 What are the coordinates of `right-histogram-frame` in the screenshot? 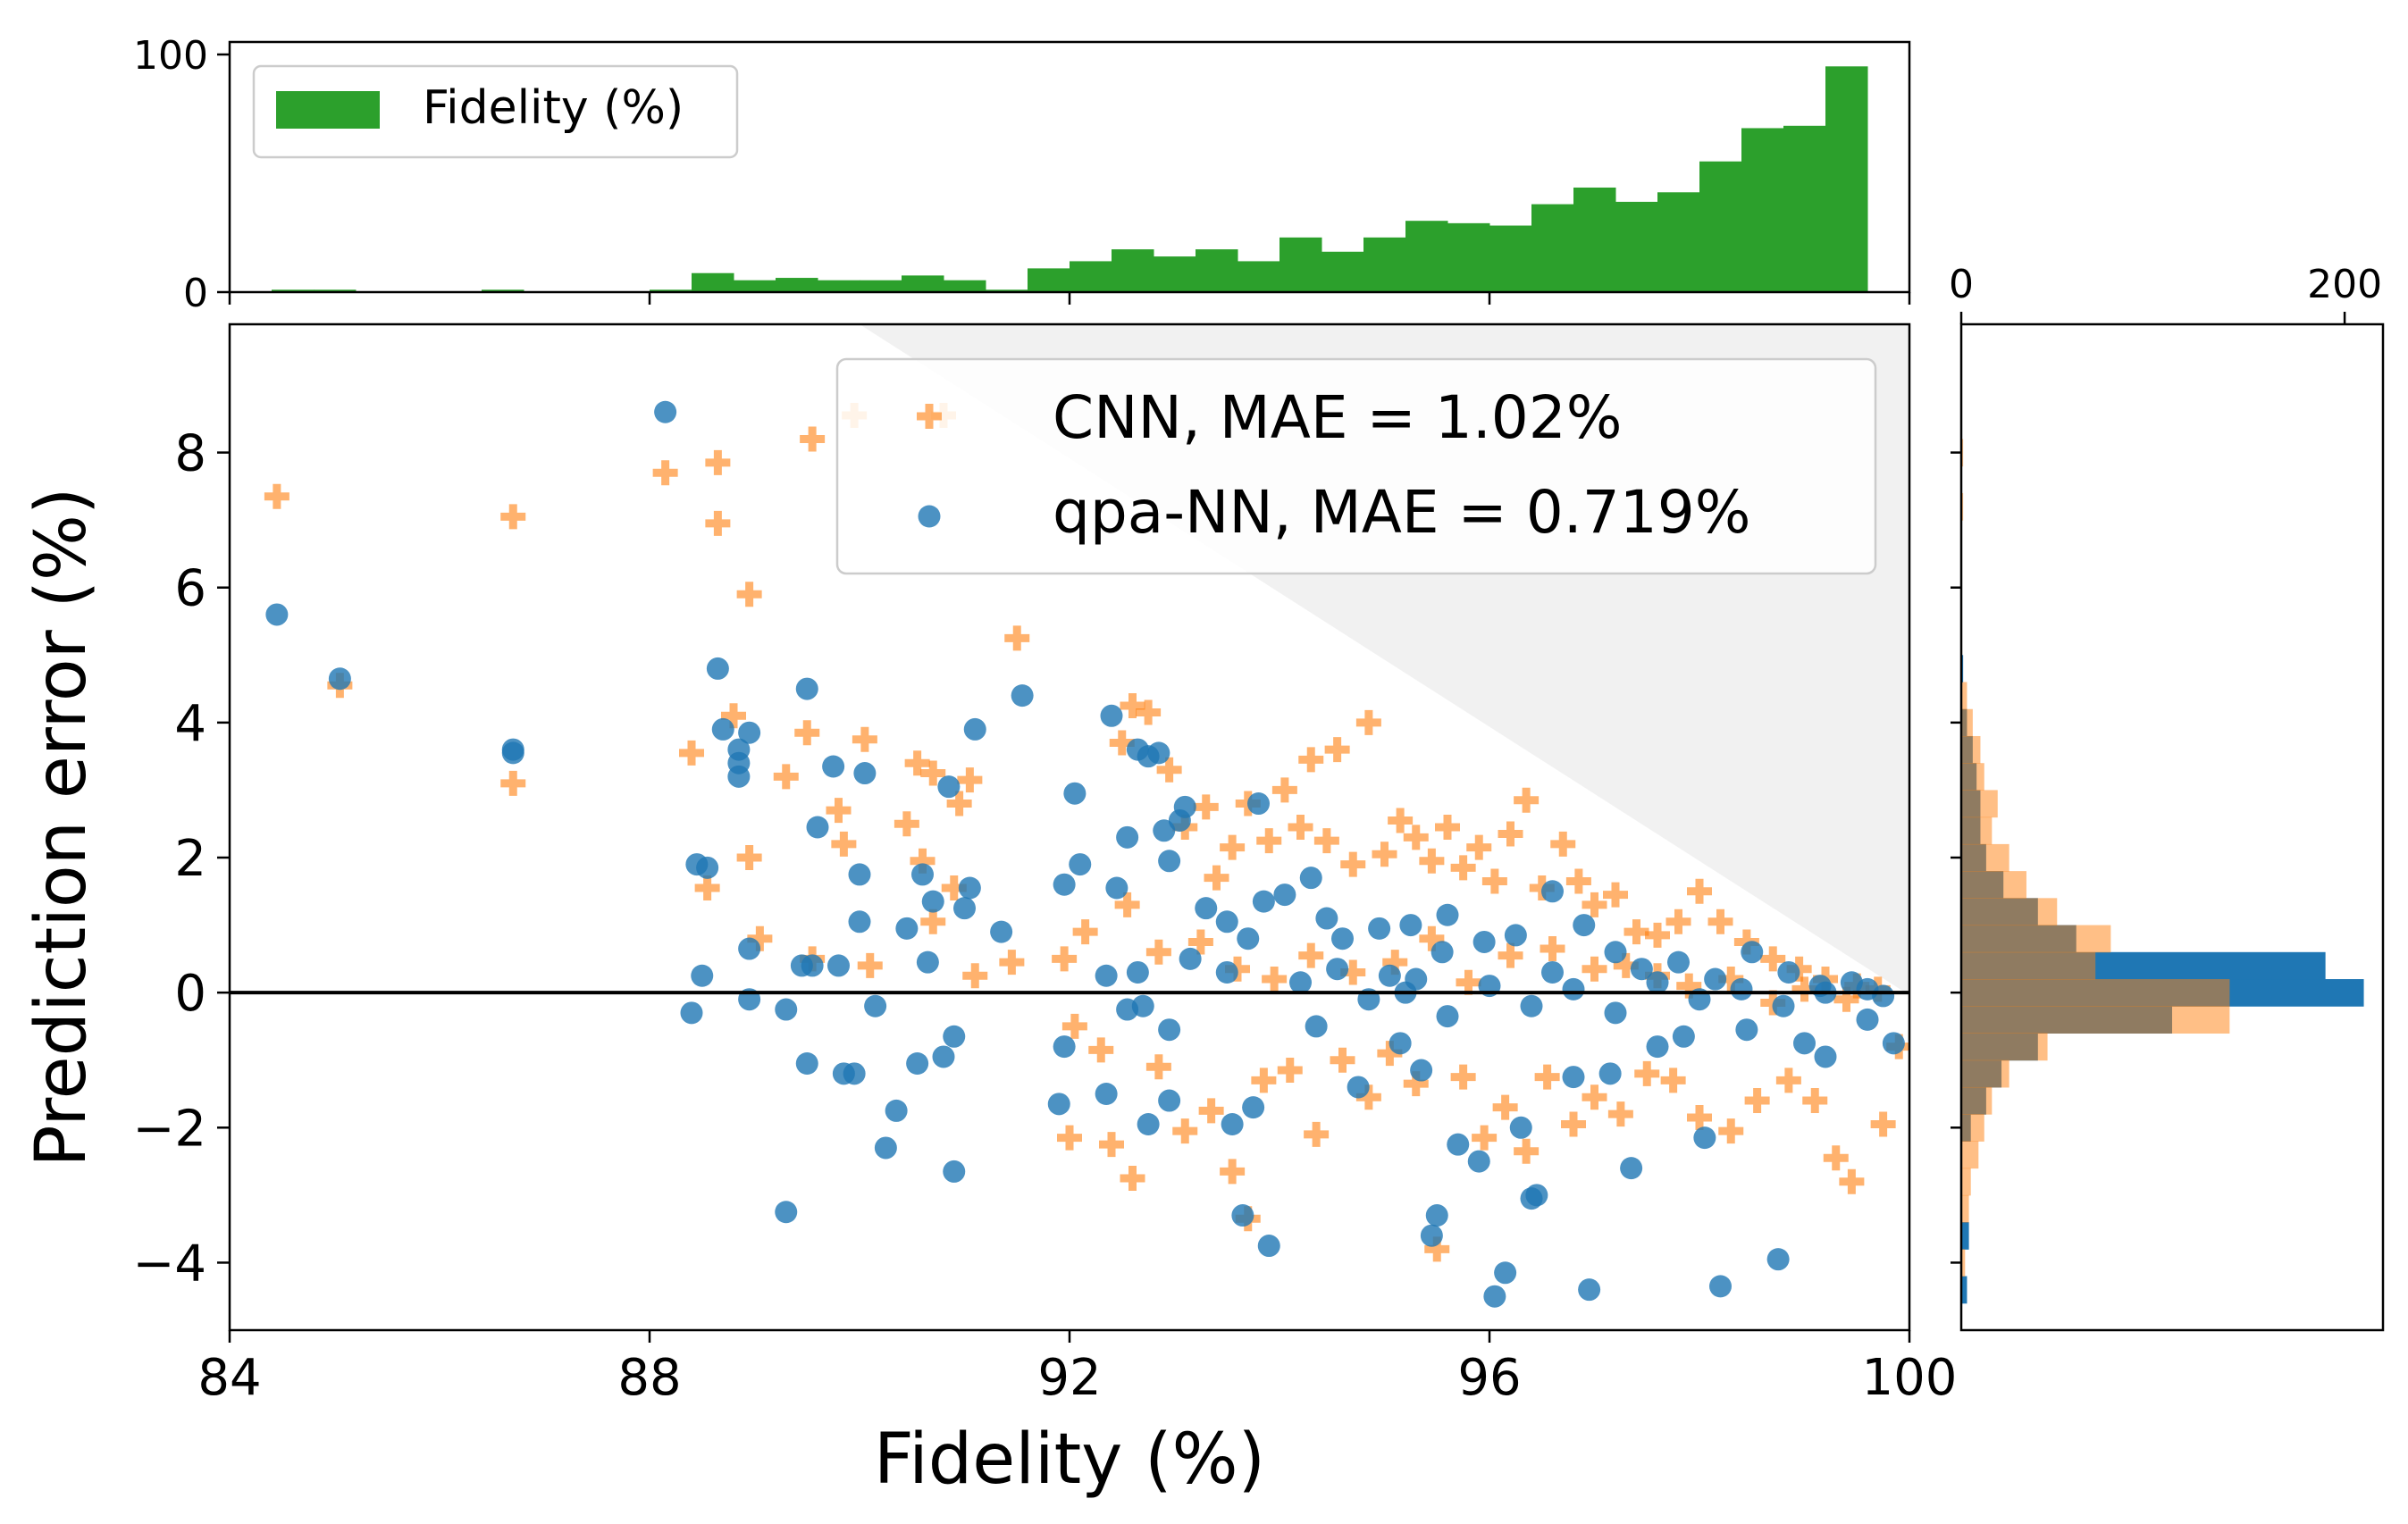 It's located at (2172, 827).